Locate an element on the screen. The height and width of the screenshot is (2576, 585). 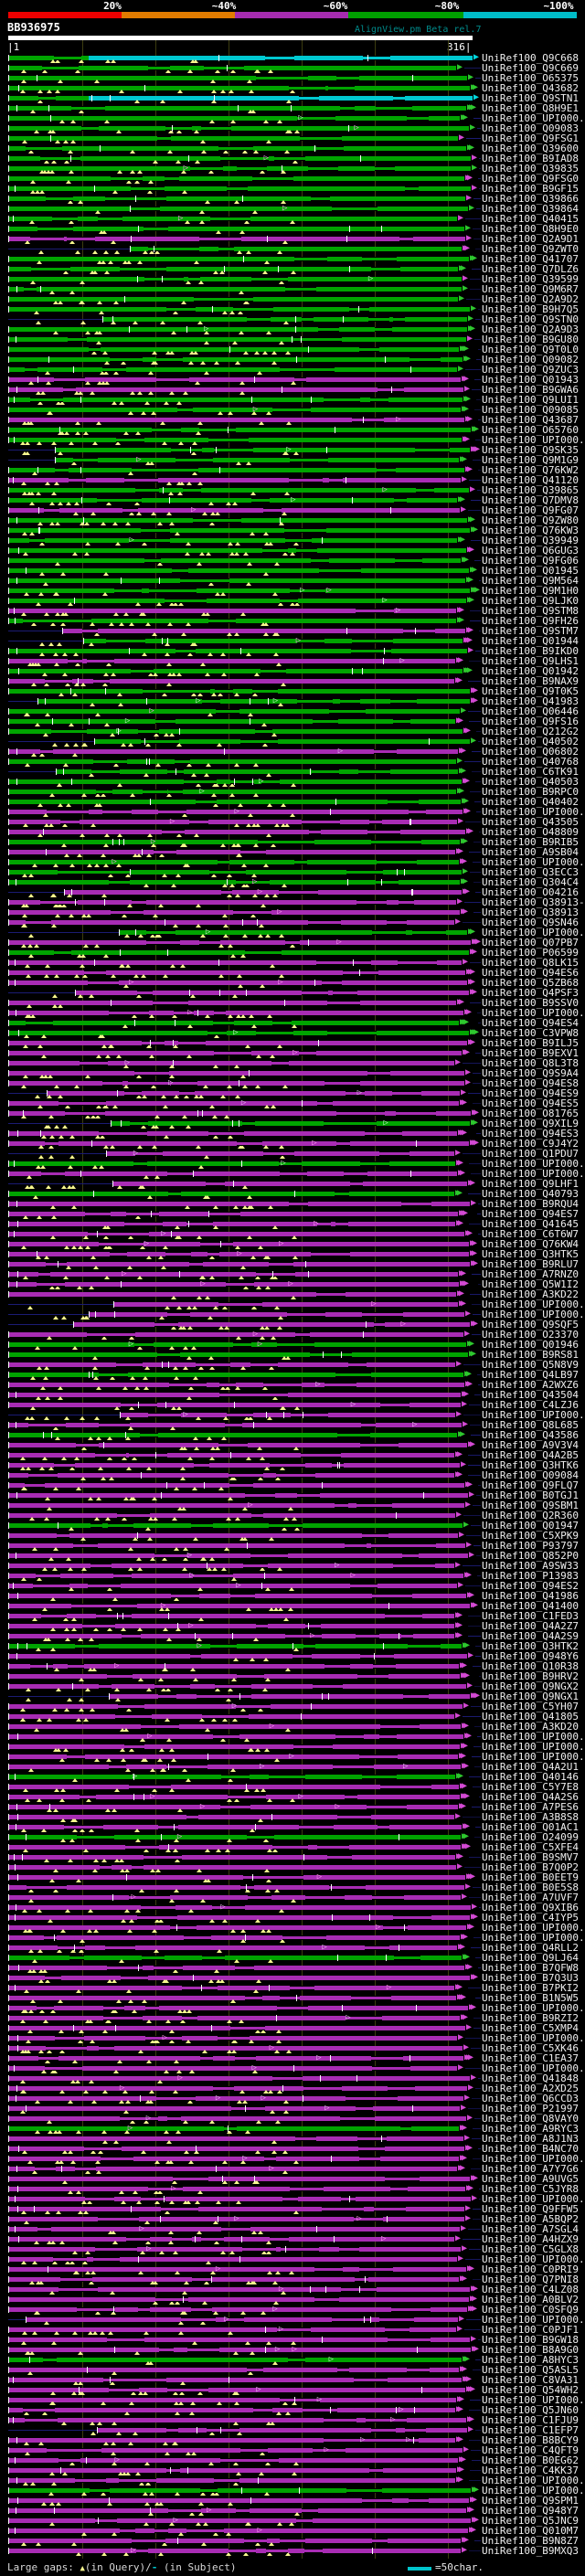
alignment-row: ▶ UniRef100_Q9S9A4 is located at coordinates (293, 1072).